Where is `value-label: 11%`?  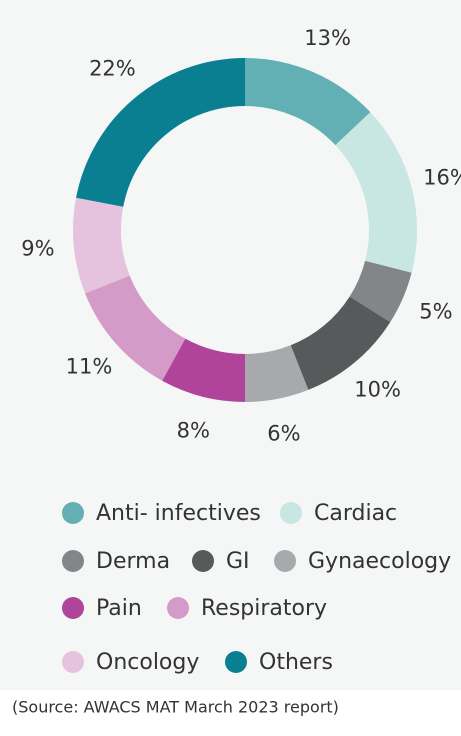
value-label: 11% is located at coordinates (89, 367).